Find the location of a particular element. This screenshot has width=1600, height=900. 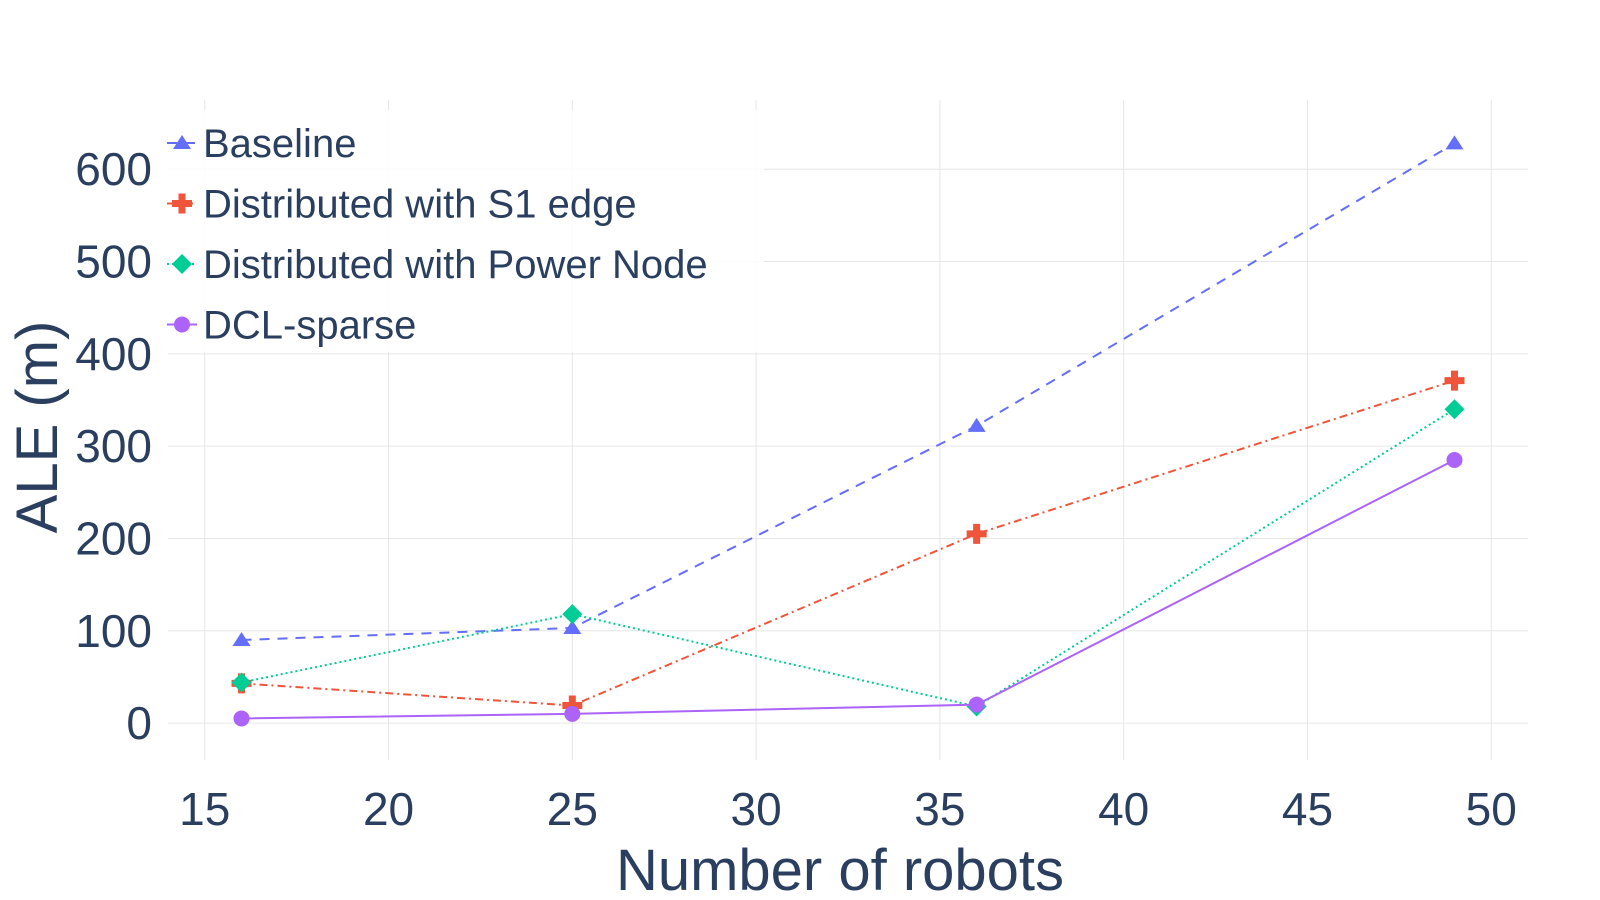

legend-label: Distributed with Power Node is located at coordinates (455, 265).